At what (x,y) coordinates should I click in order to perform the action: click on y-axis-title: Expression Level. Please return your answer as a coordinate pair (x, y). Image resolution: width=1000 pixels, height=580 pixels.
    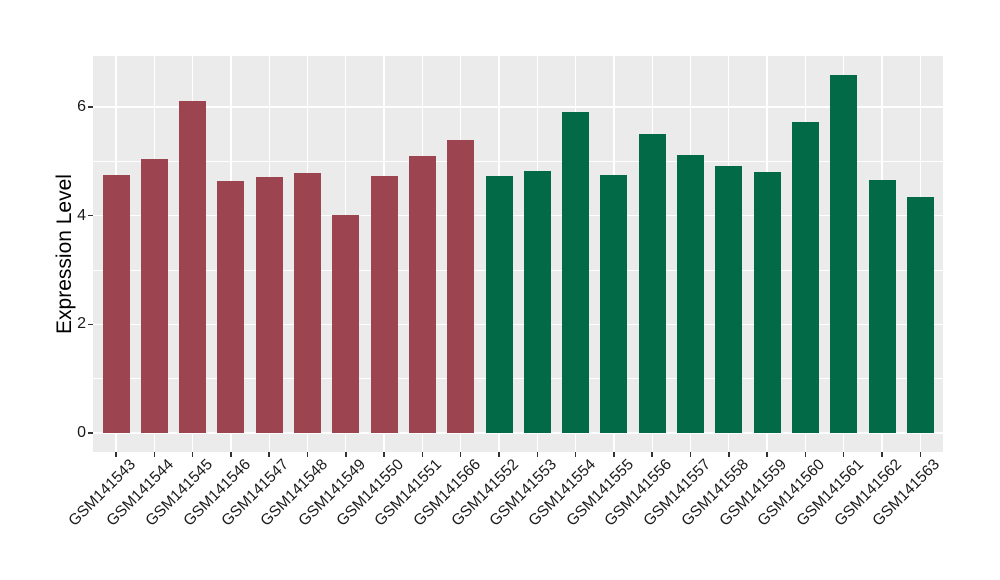
    Looking at the image, I should click on (64, 254).